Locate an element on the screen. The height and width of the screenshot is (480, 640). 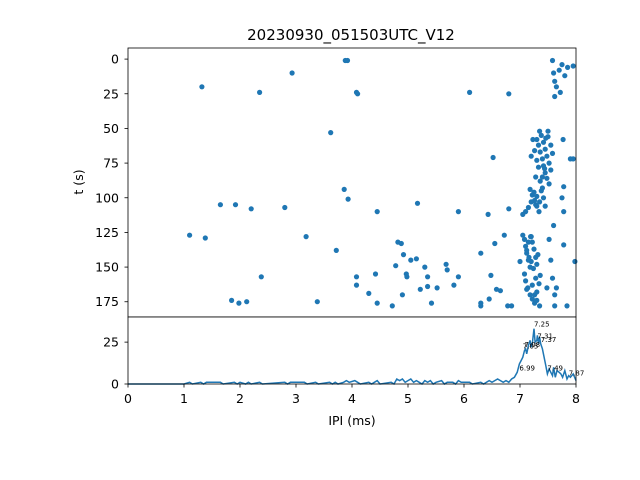
histogram-x-tick-label: 3 is located at coordinates (296, 398).